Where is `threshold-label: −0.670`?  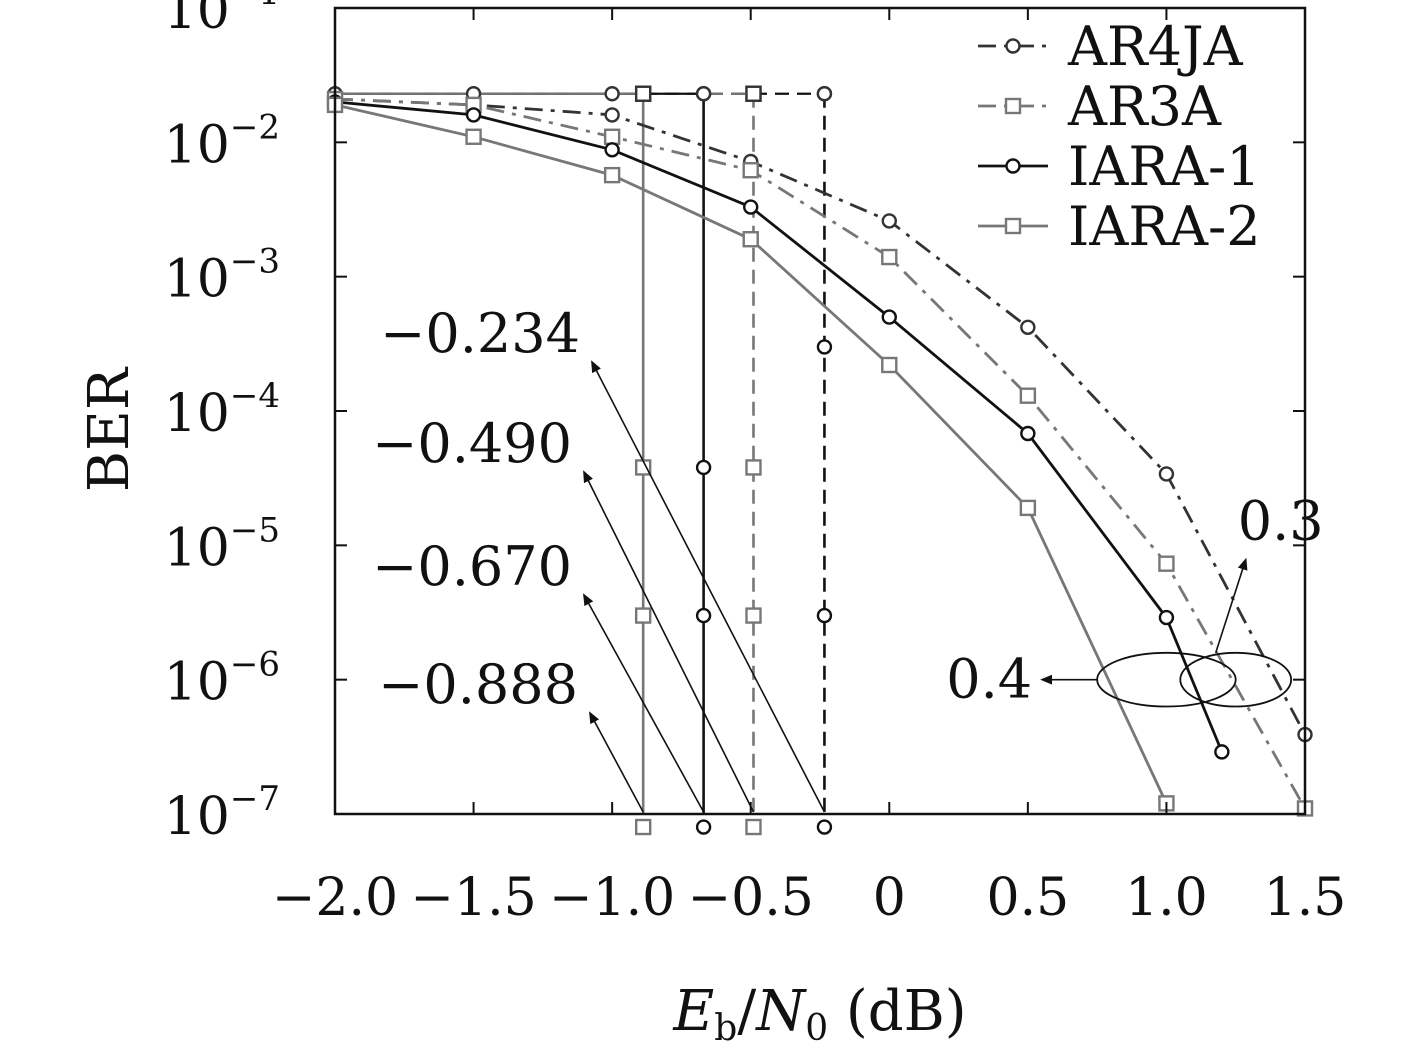
threshold-label: −0.670 is located at coordinates (472, 566).